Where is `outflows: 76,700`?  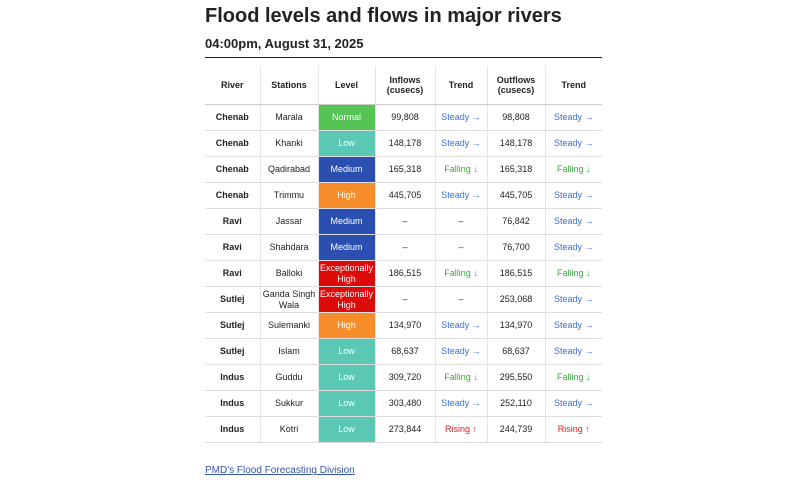 outflows: 76,700 is located at coordinates (515, 247).